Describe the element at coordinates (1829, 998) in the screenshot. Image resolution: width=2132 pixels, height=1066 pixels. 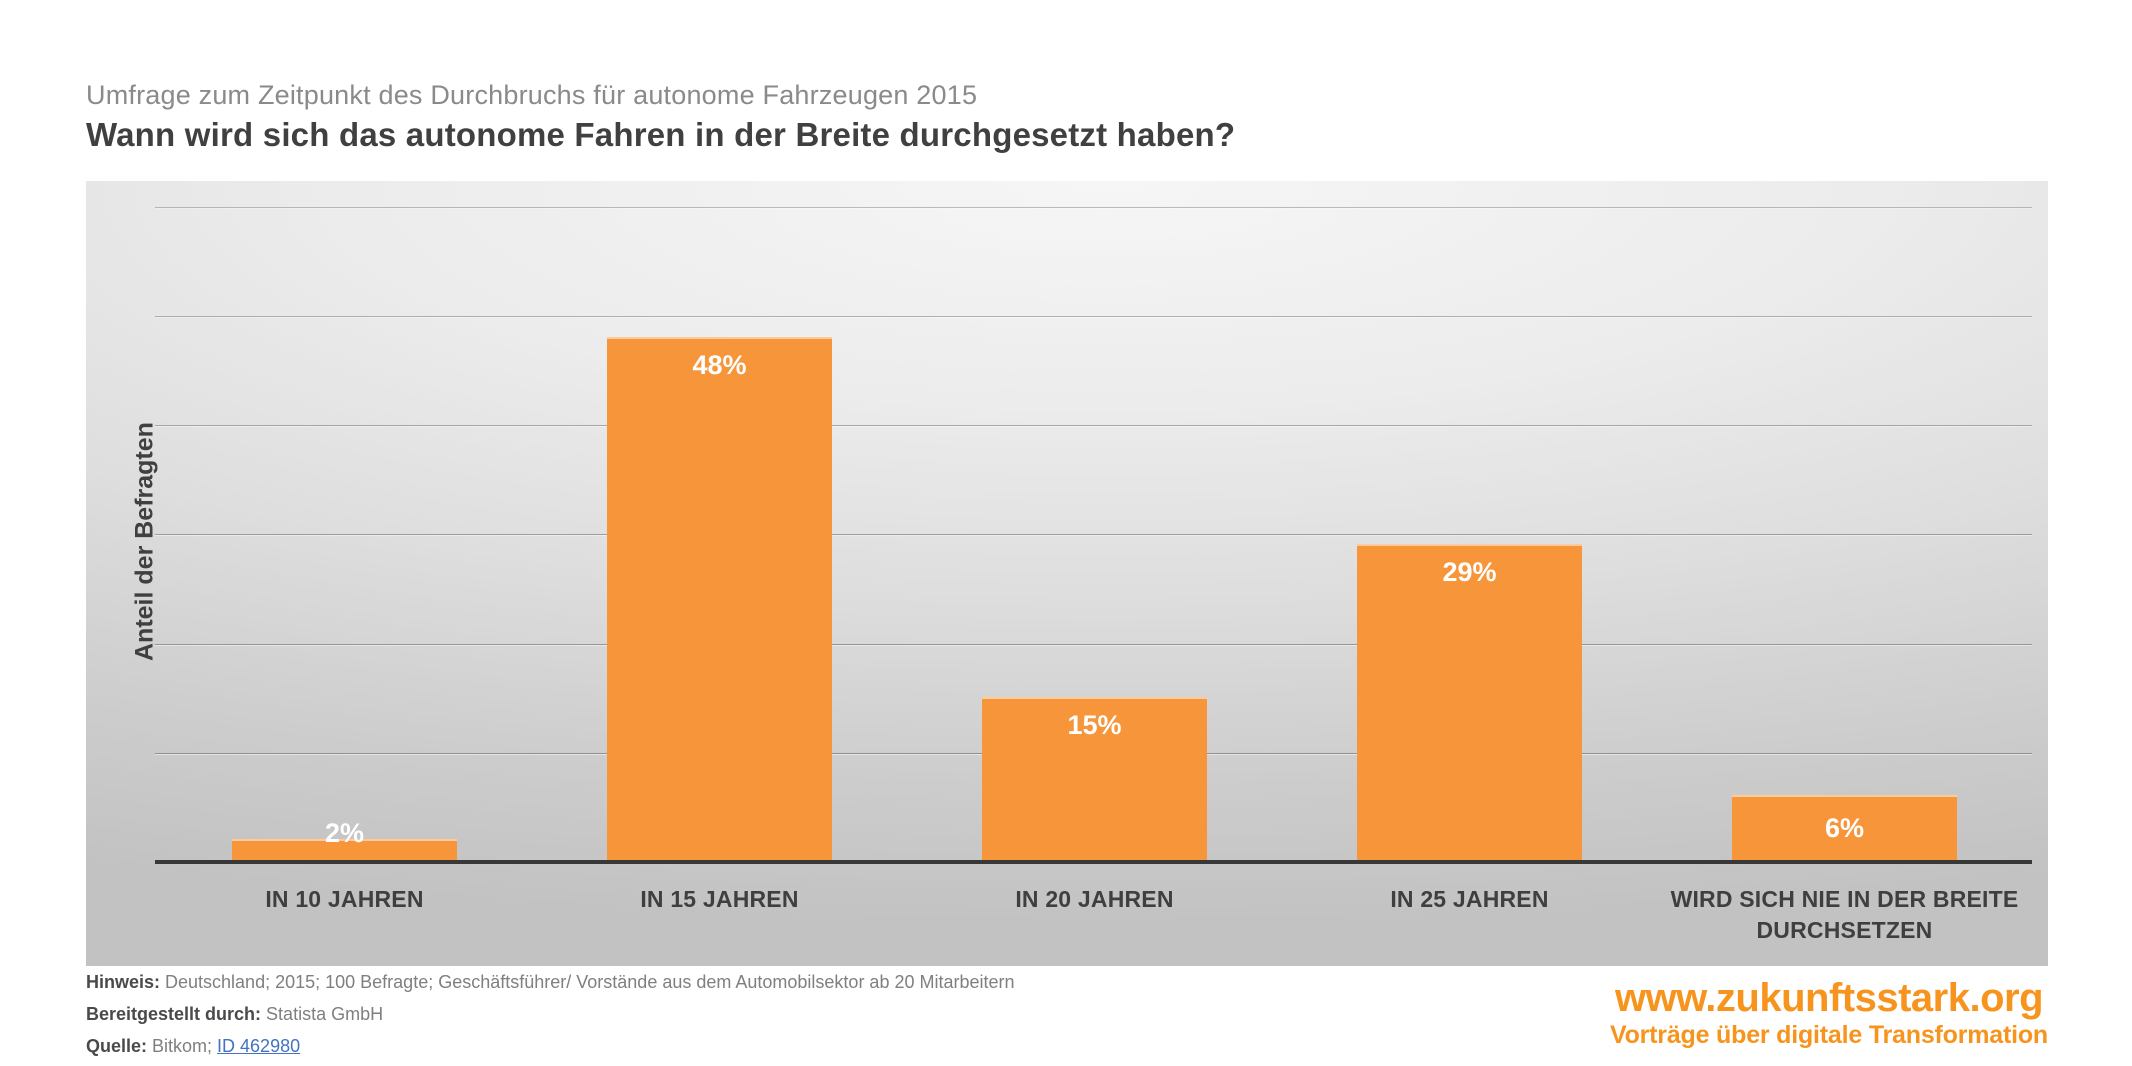
I see `logo-url-text: www.zukunftsstark.org` at that location.